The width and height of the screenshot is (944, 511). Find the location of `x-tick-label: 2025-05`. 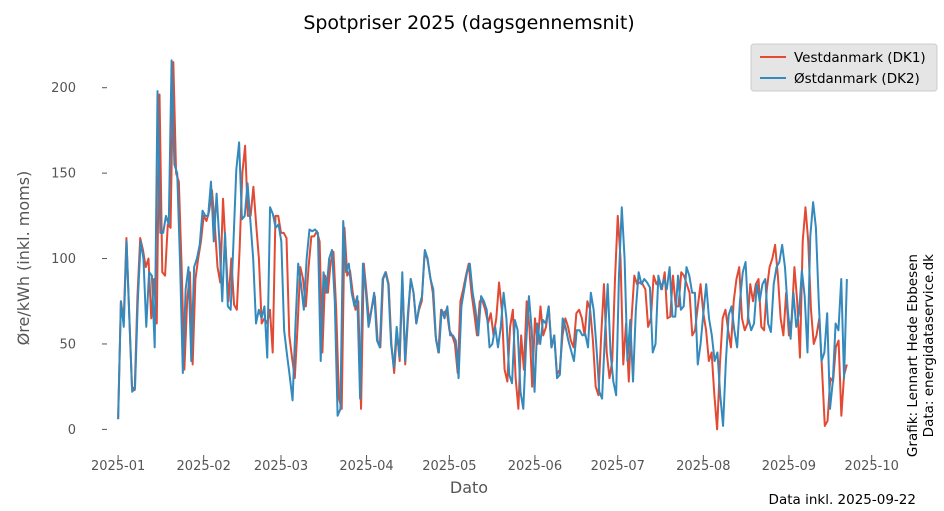

x-tick-label: 2025-05 is located at coordinates (449, 466).